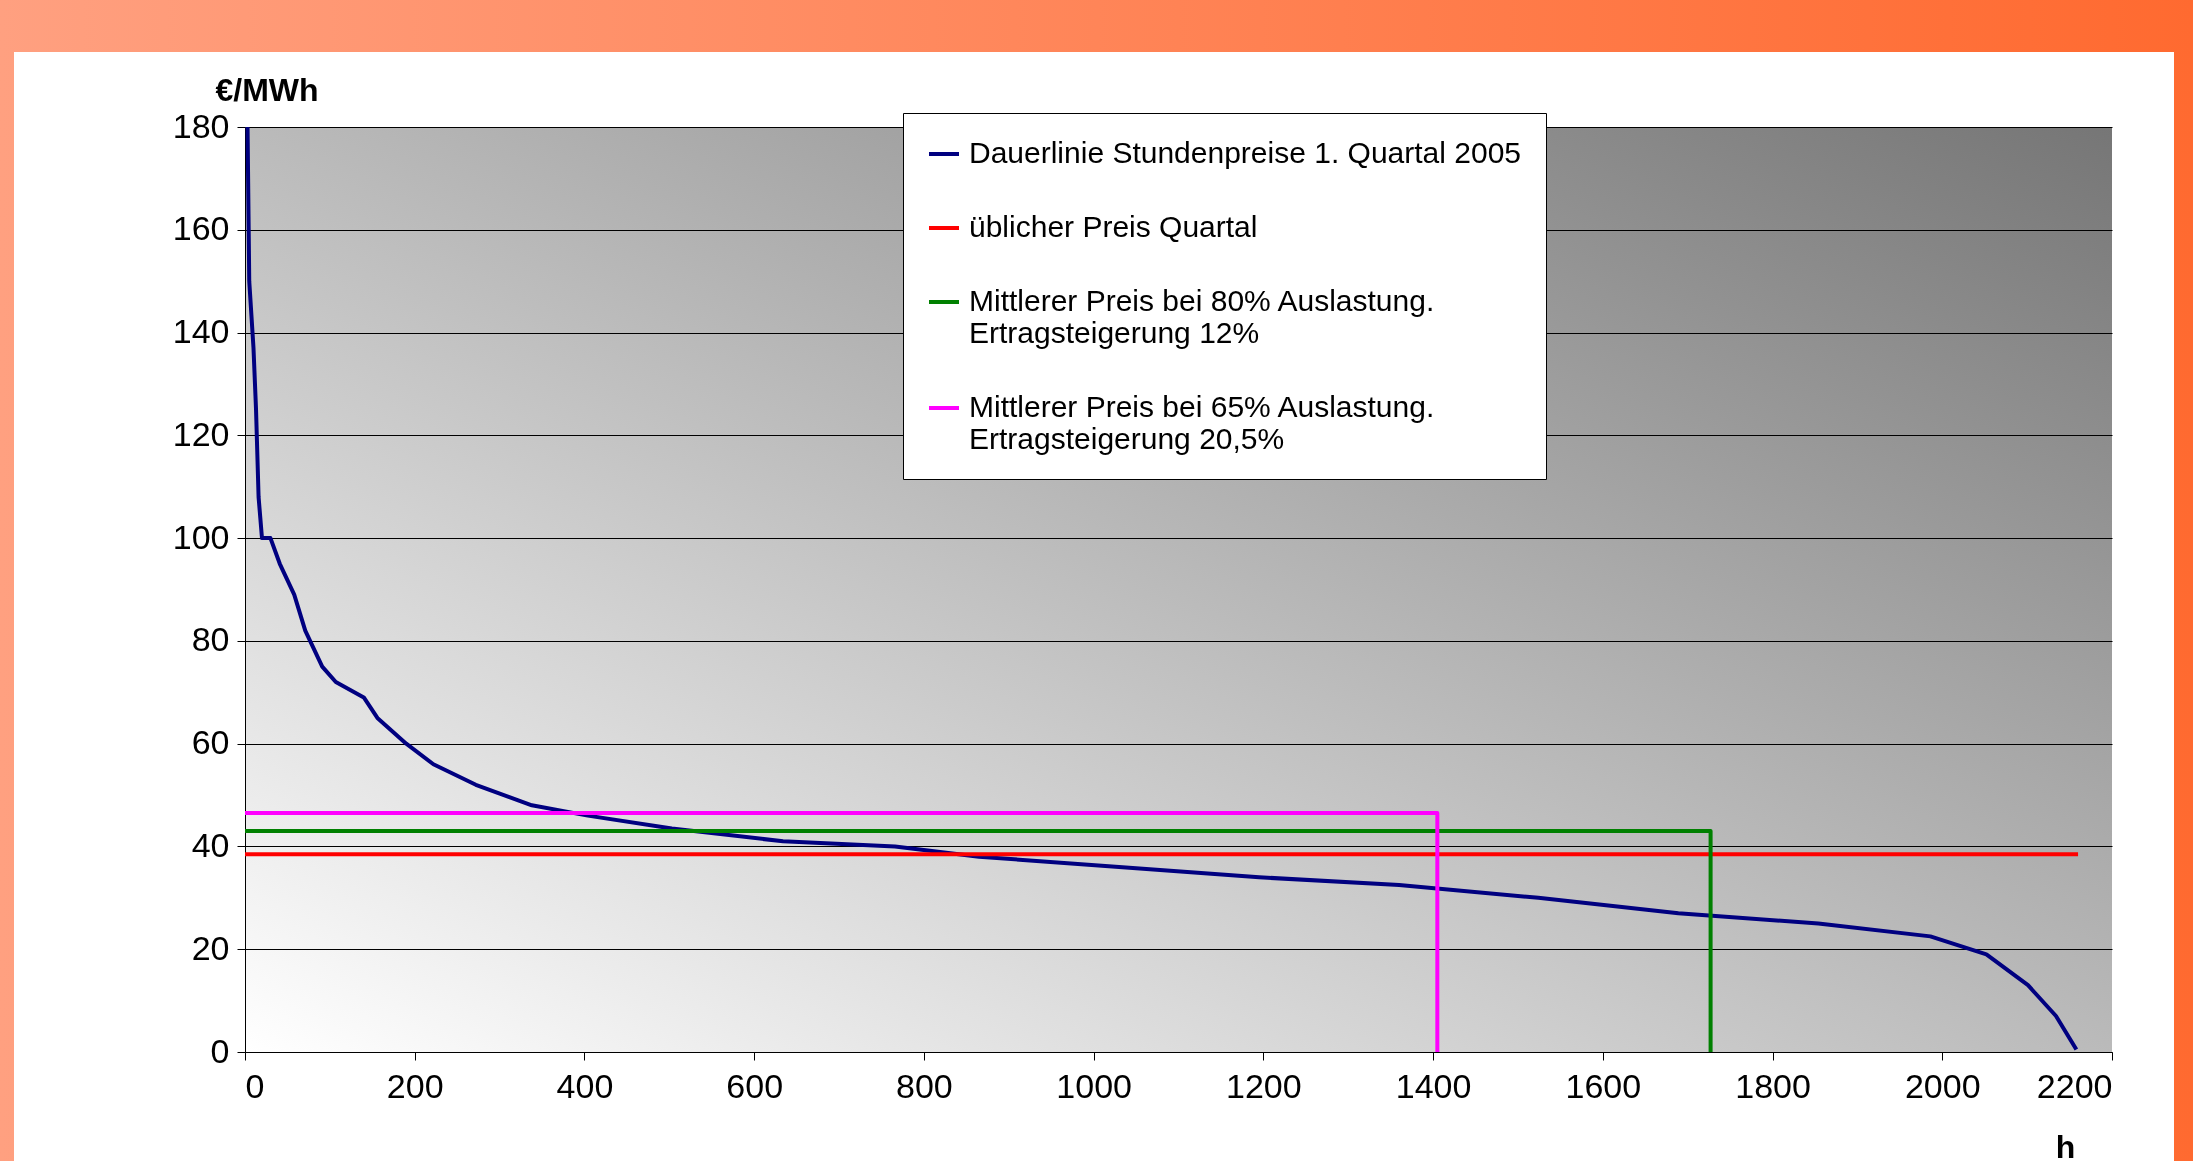 Image resolution: width=2193 pixels, height=1161 pixels. I want to click on y-tick-label: 100, so click(201, 536).